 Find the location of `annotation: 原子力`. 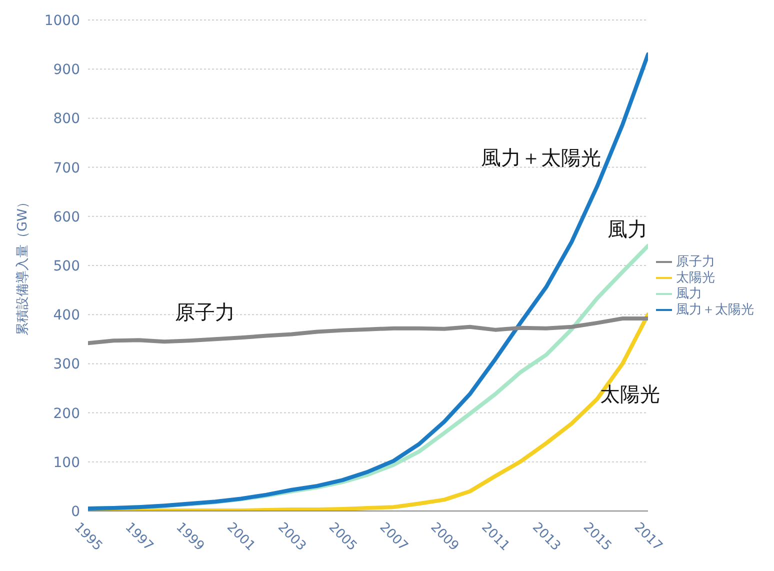

annotation: 原子力 is located at coordinates (205, 312).